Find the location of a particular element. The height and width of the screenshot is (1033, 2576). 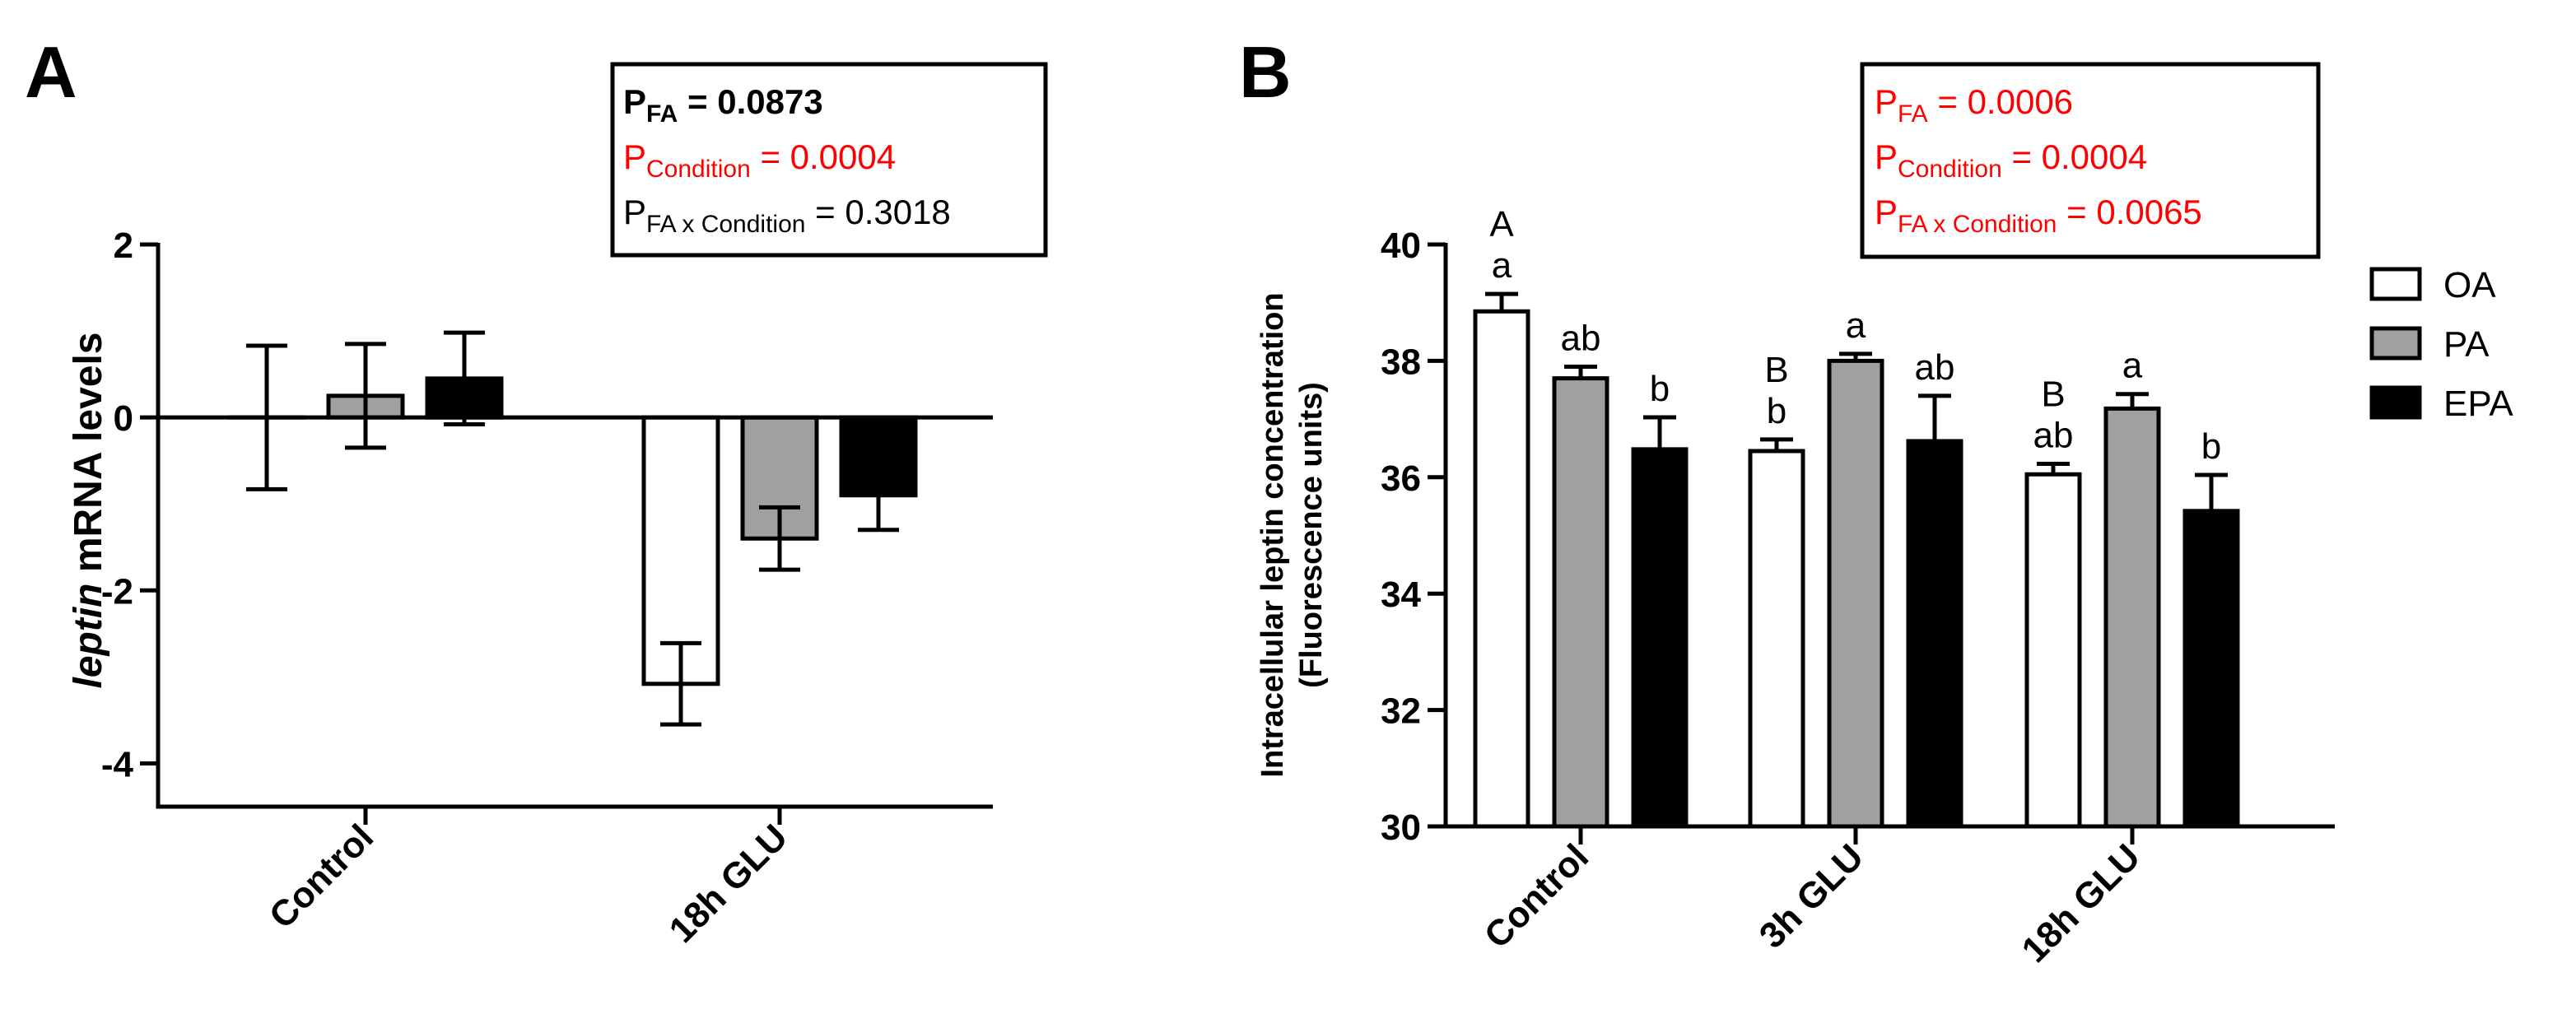

panel-b-error-bars is located at coordinates (1856, 401).